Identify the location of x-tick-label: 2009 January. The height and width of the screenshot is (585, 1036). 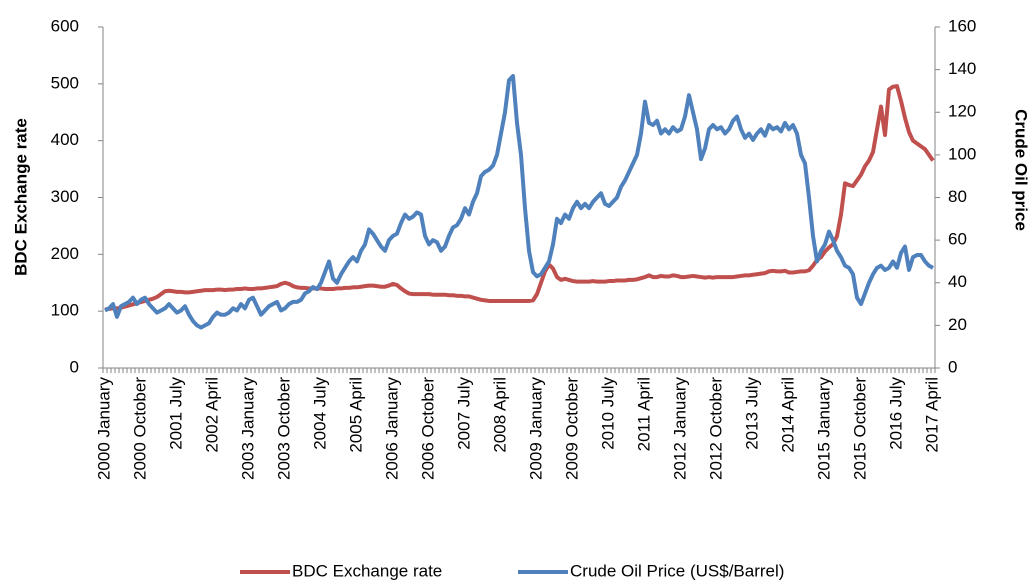
(535, 429).